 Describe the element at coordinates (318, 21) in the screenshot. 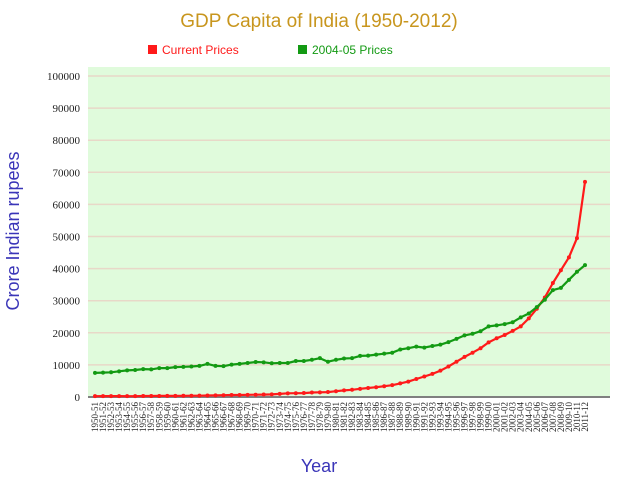

I see `chart-title: GDP Capita of India (1950-2012)` at that location.